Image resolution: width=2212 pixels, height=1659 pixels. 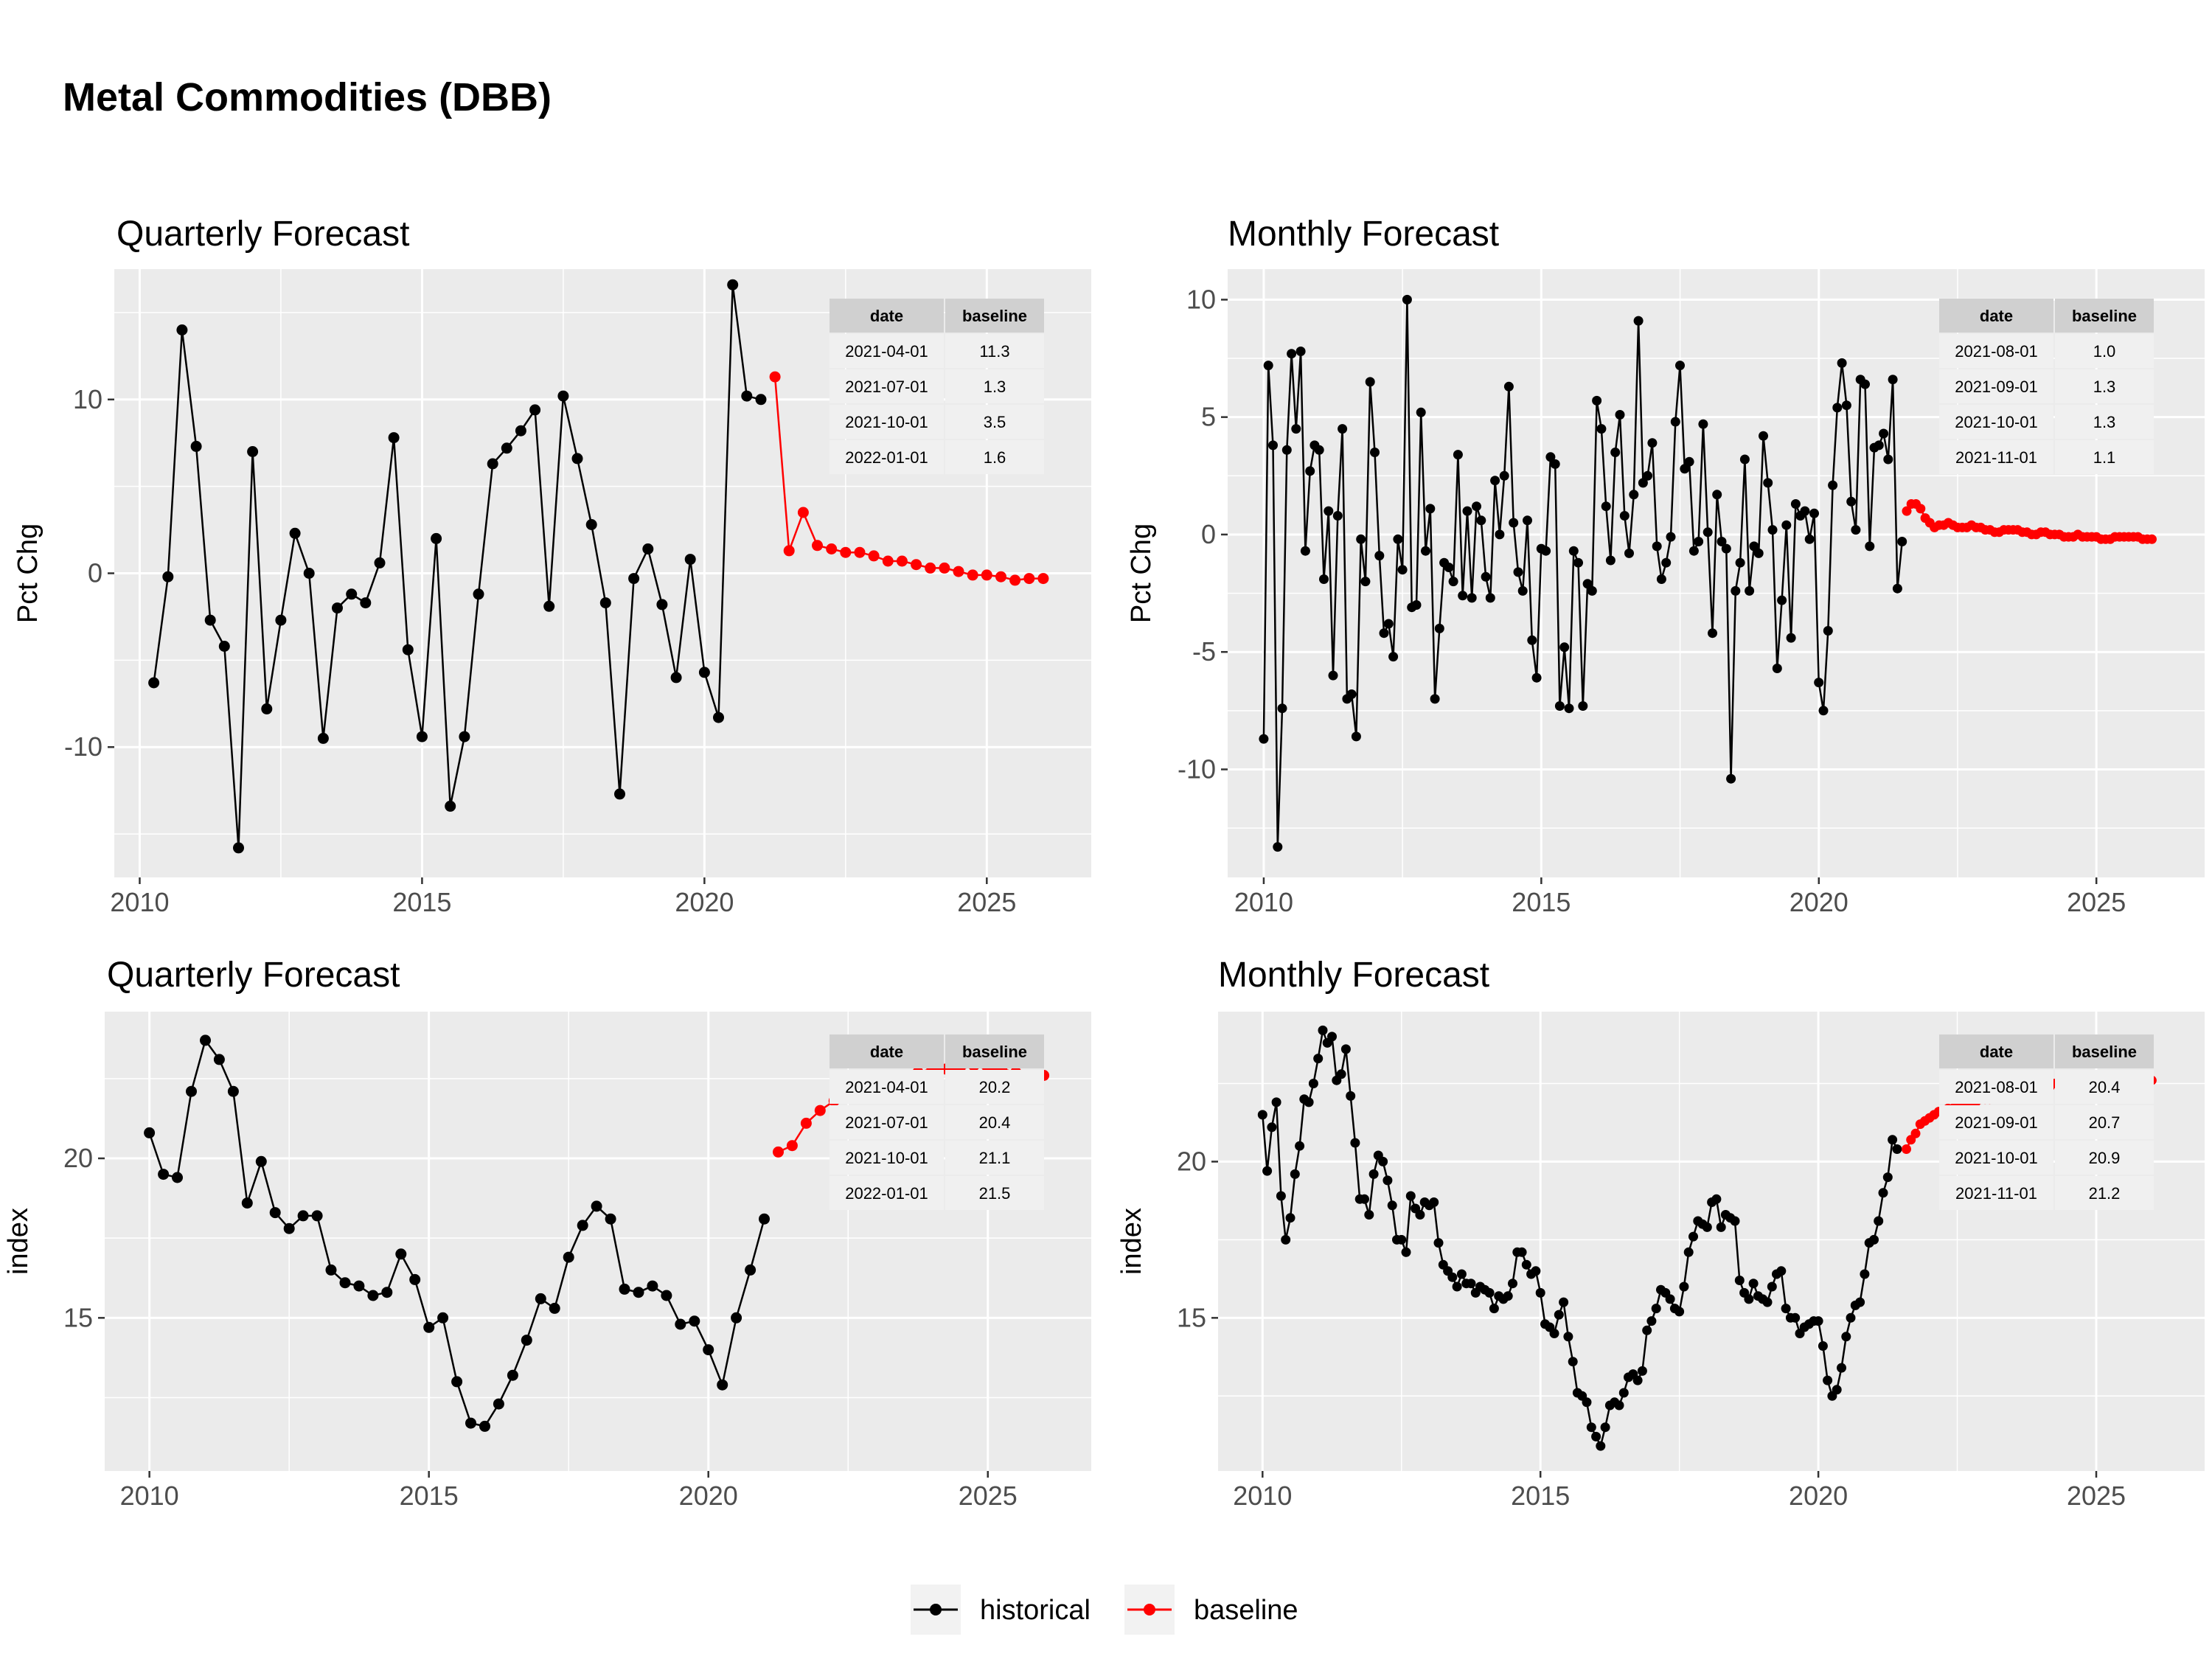 What do you see at coordinates (1208, 534) in the screenshot?
I see `y-tick-label: 0` at bounding box center [1208, 534].